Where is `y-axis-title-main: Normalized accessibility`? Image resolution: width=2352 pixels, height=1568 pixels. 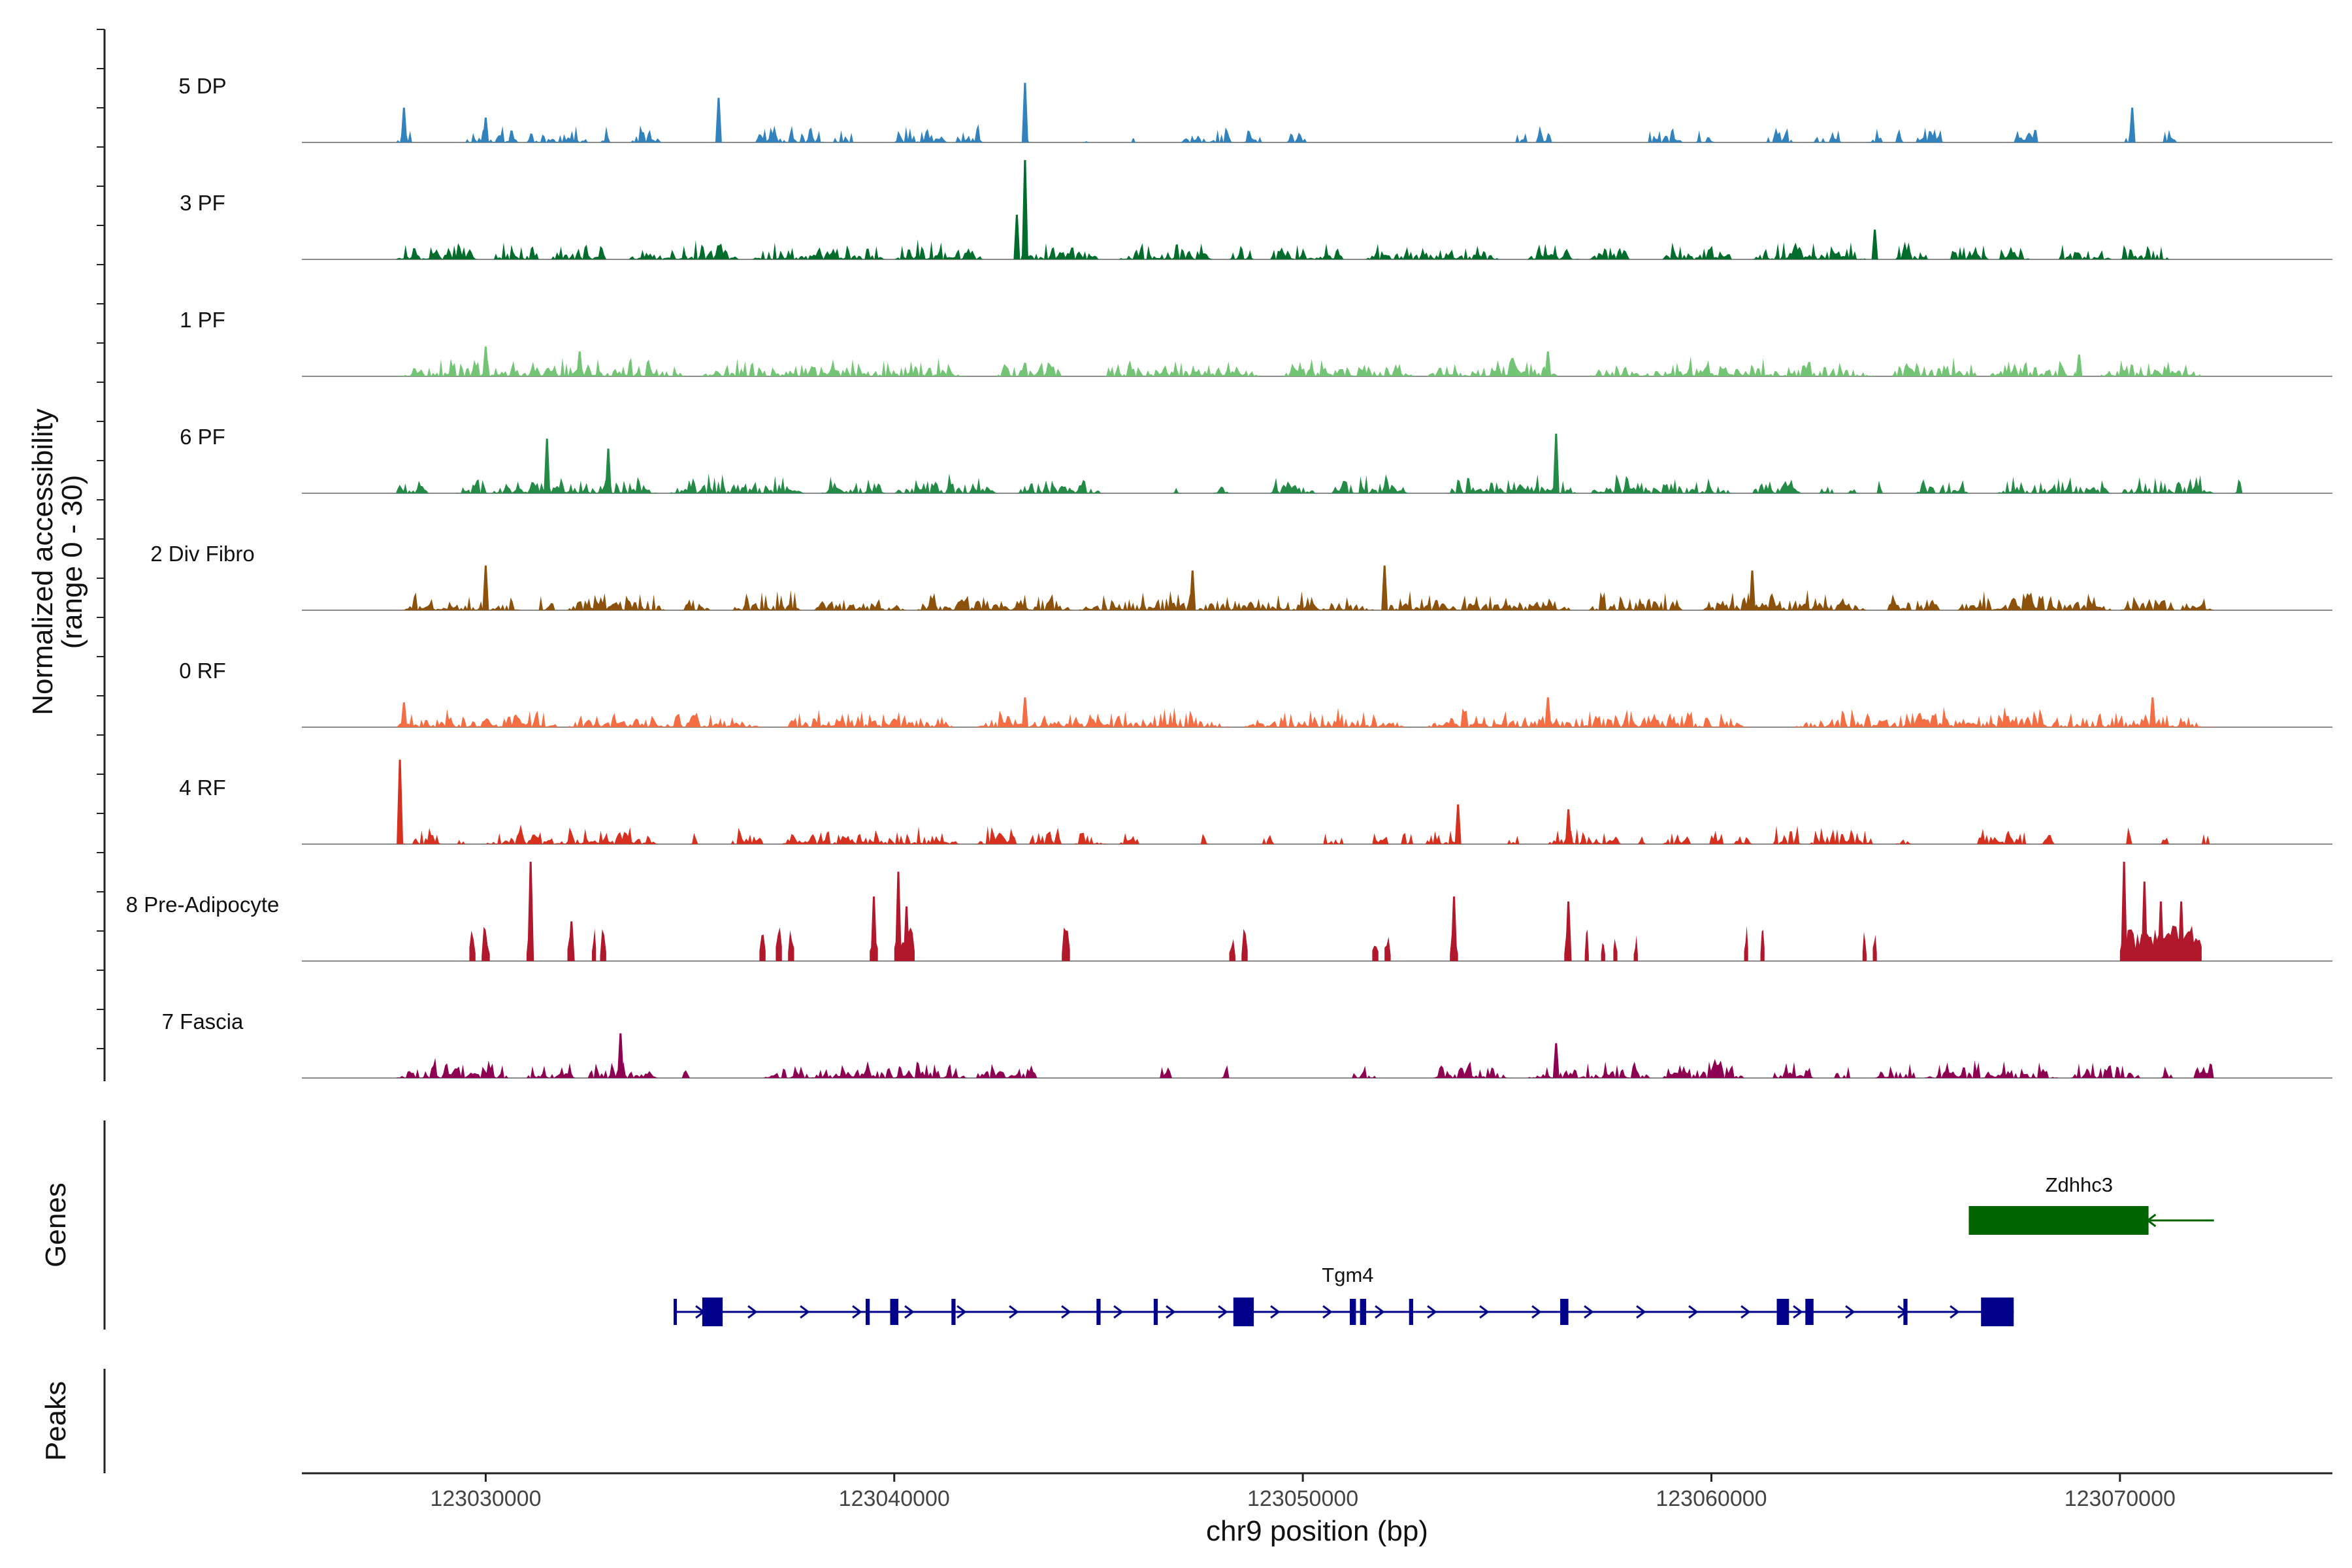
y-axis-title-main: Normalized accessibility is located at coordinates (43, 561).